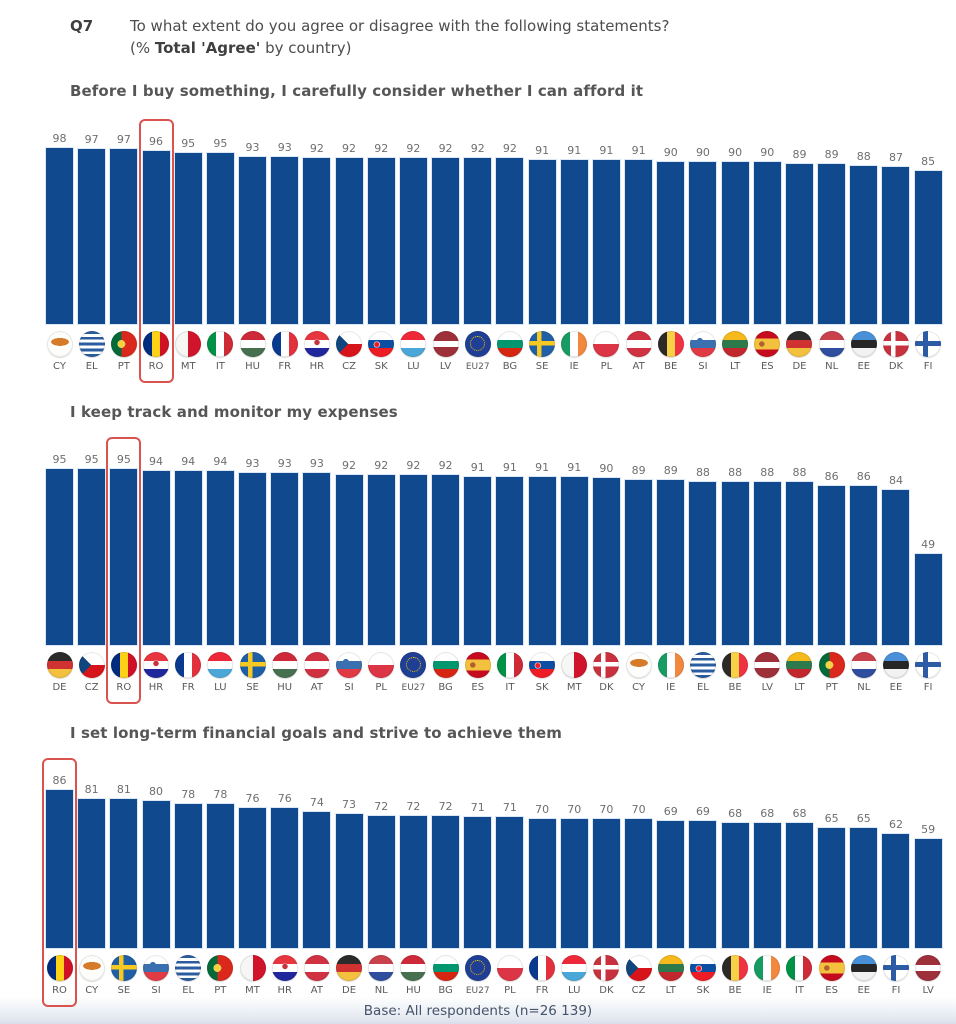 The width and height of the screenshot is (956, 1024). What do you see at coordinates (799, 664) in the screenshot?
I see `flag-icon-lt` at bounding box center [799, 664].